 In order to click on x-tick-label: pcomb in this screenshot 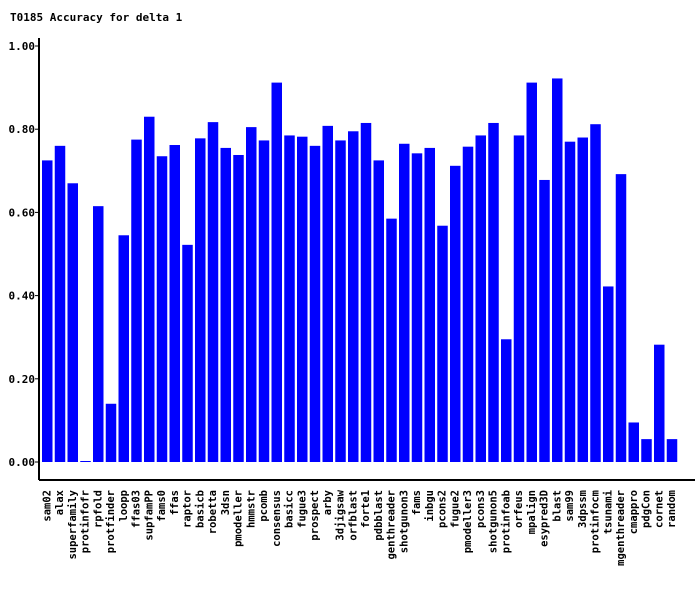, I will do `click(264, 506)`.